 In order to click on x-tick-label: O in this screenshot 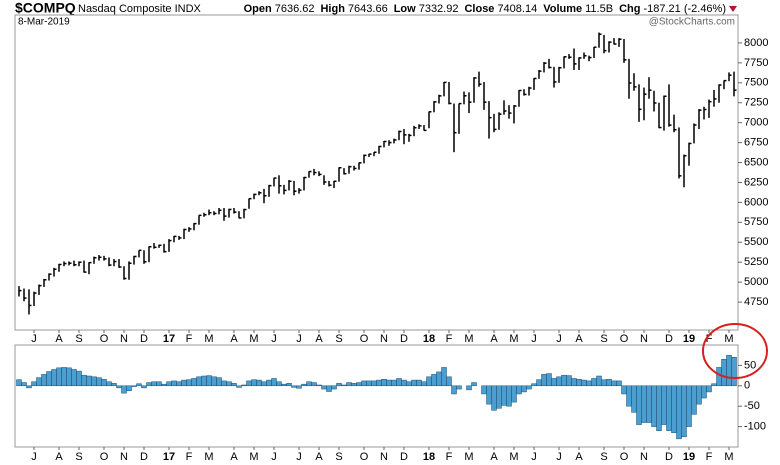, I will do `click(364, 339)`.